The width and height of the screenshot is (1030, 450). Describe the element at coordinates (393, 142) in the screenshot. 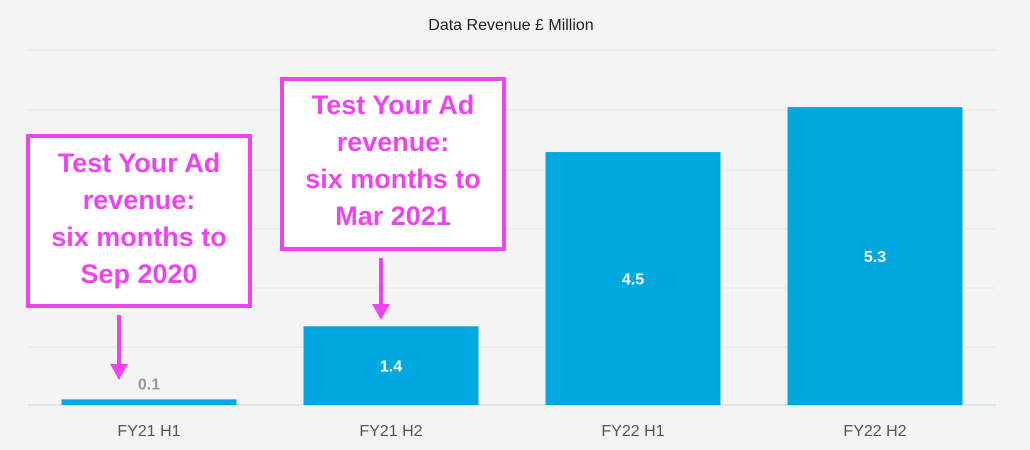

I see `callout-2-line-2: revenue:` at that location.